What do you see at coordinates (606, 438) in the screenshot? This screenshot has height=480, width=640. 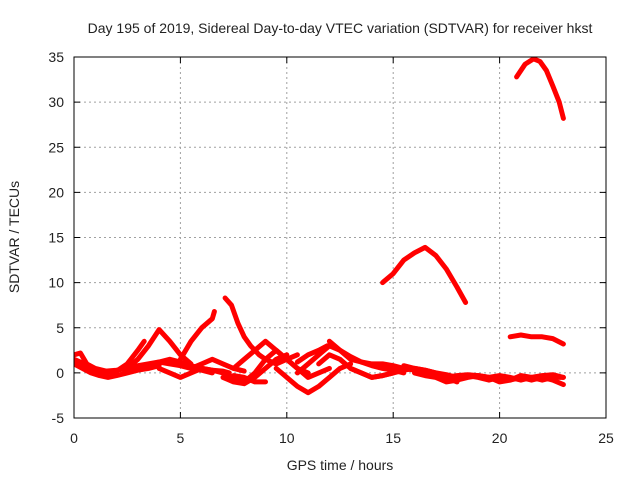 I see `x-tick-label: 25` at bounding box center [606, 438].